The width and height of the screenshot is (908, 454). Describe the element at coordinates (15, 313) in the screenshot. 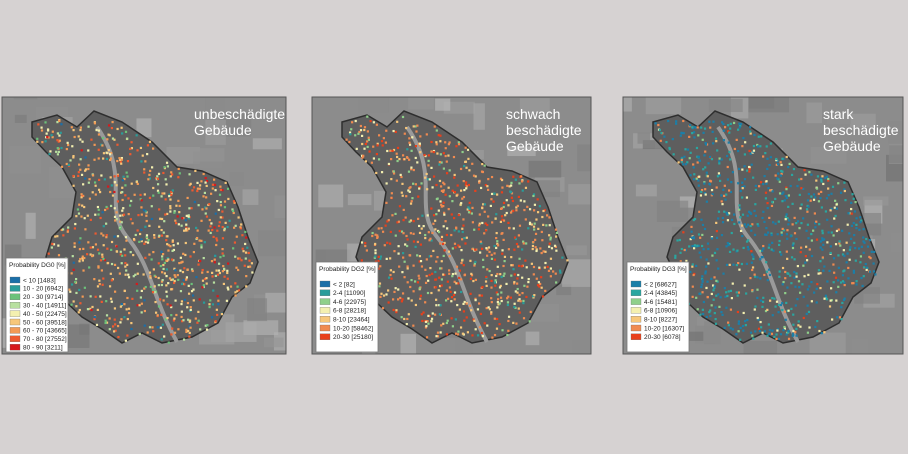

I see `legend-swatch` at that location.